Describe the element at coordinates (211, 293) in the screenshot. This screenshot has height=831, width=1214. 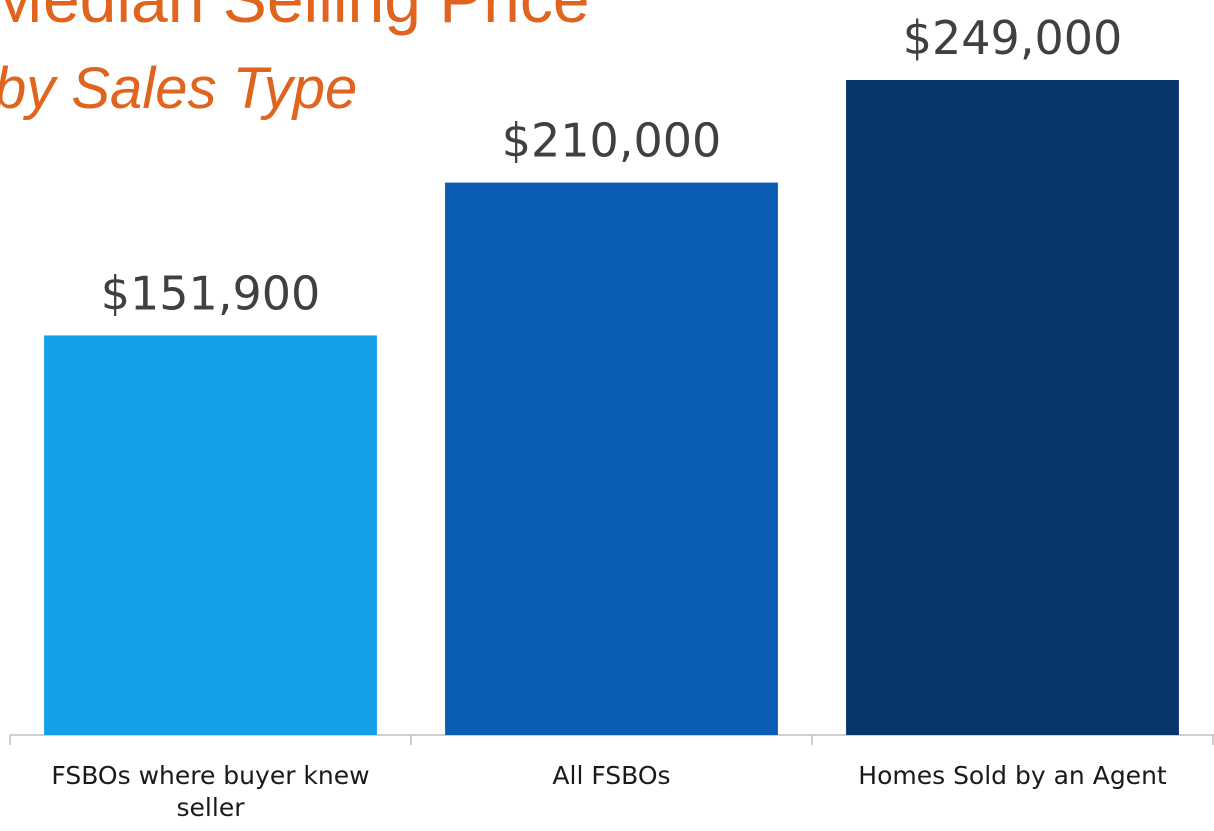
I see `value-label: $151,900` at that location.